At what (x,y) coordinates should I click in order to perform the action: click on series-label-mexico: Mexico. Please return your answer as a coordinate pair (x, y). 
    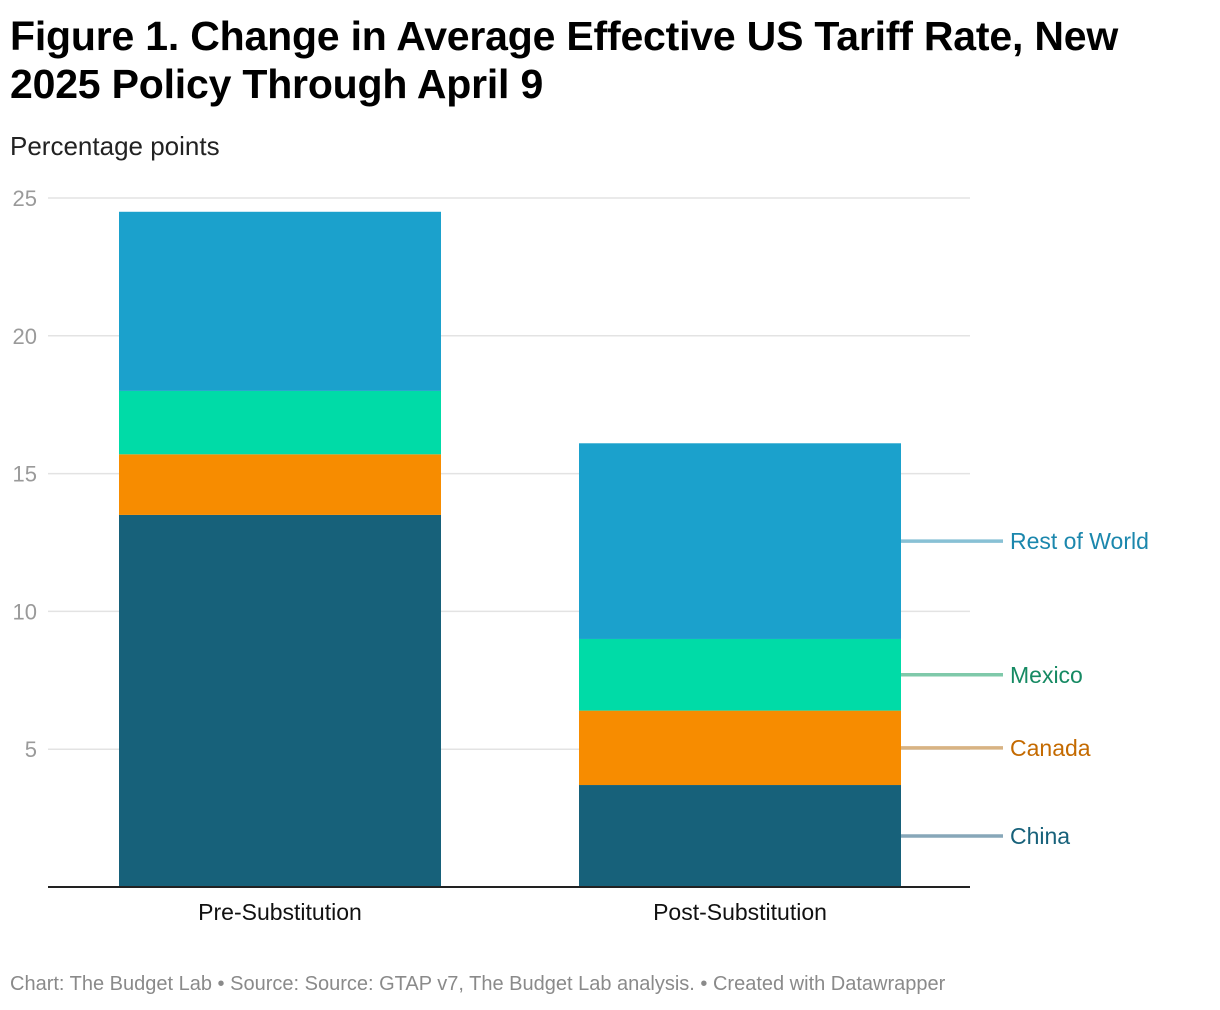
    Looking at the image, I should click on (1046, 675).